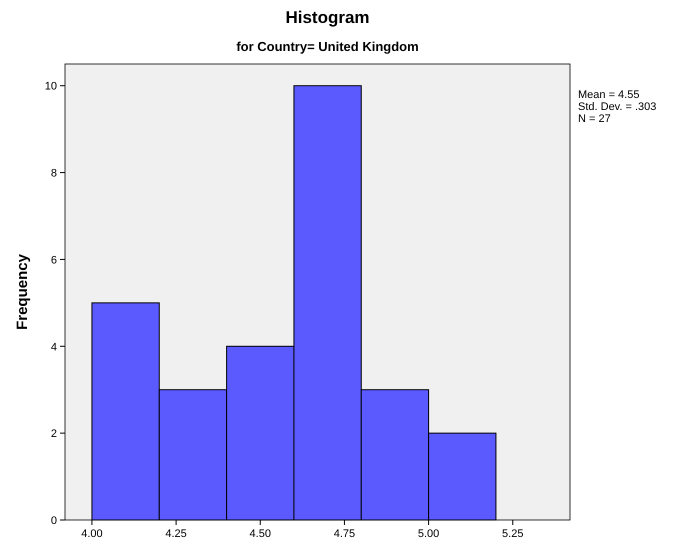 Image resolution: width=678 pixels, height=549 pixels. I want to click on chart-title: Histogram, so click(327, 17).